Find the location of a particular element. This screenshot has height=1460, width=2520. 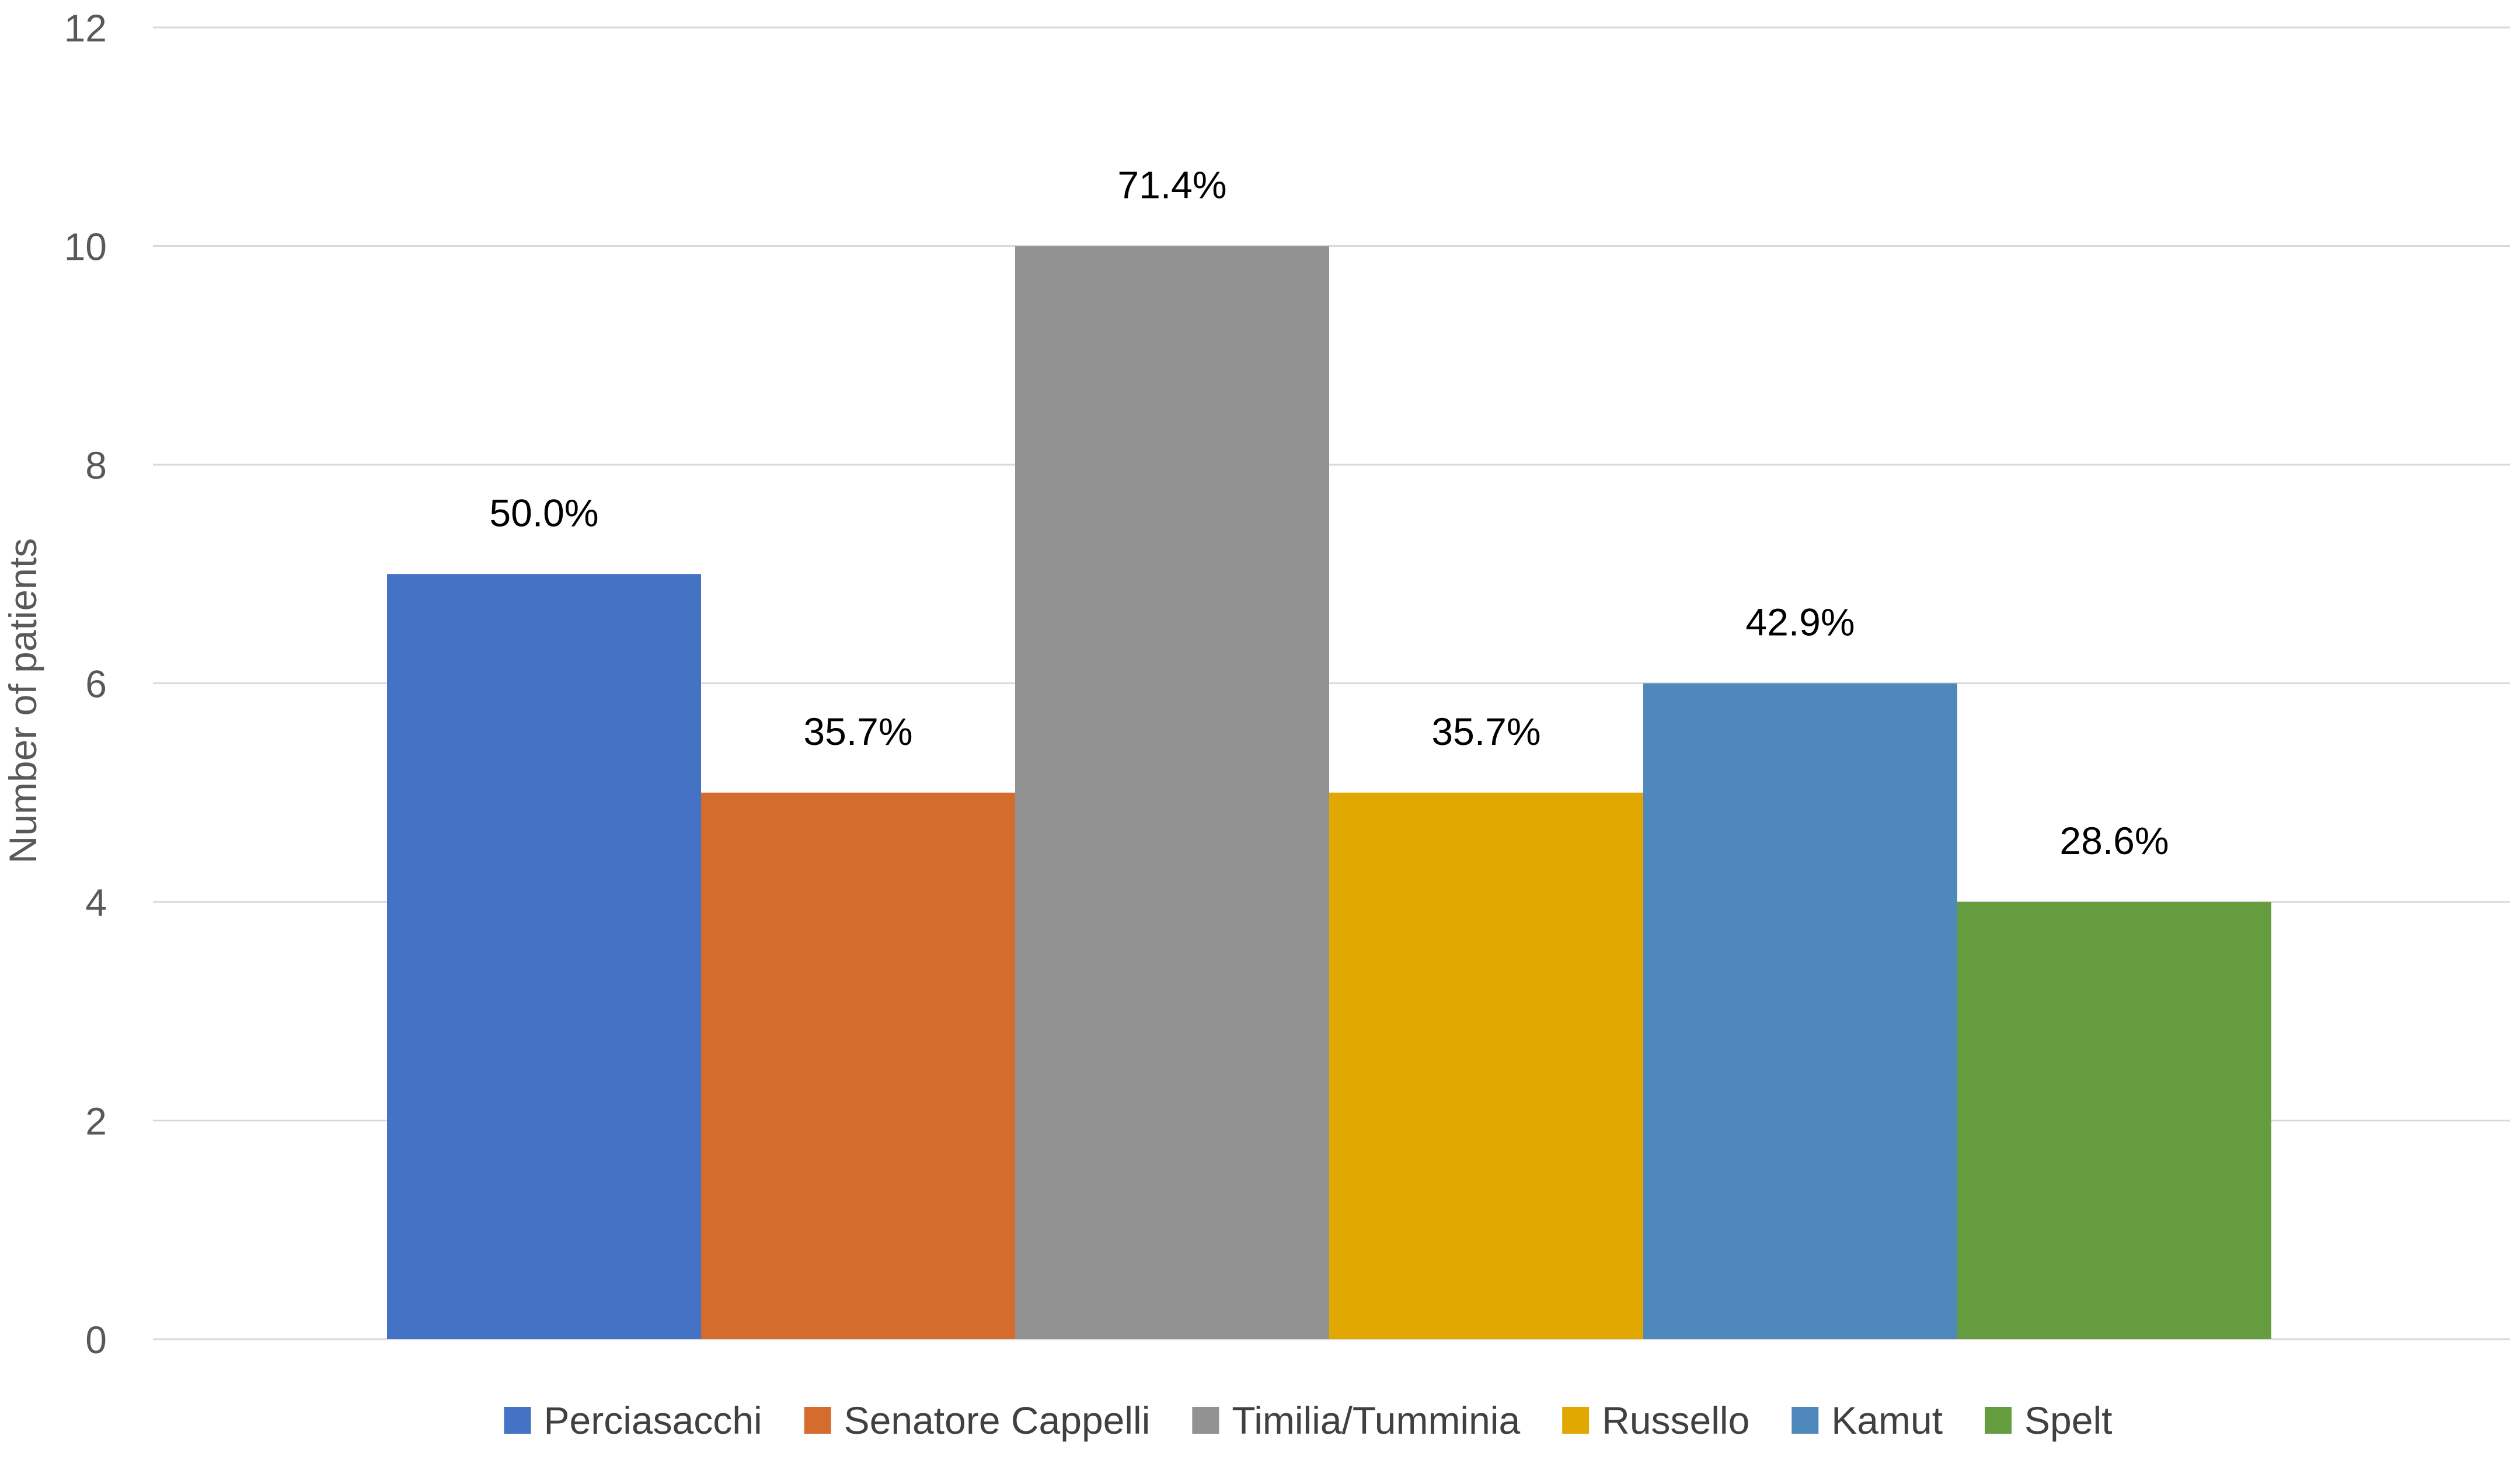

y-tick-label: 4 is located at coordinates (96, 903).